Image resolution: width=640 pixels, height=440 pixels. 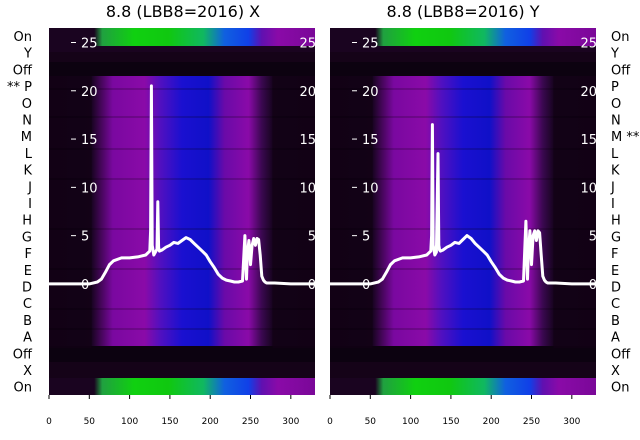 I want to click on row-label-left: H, so click(x=27, y=221).